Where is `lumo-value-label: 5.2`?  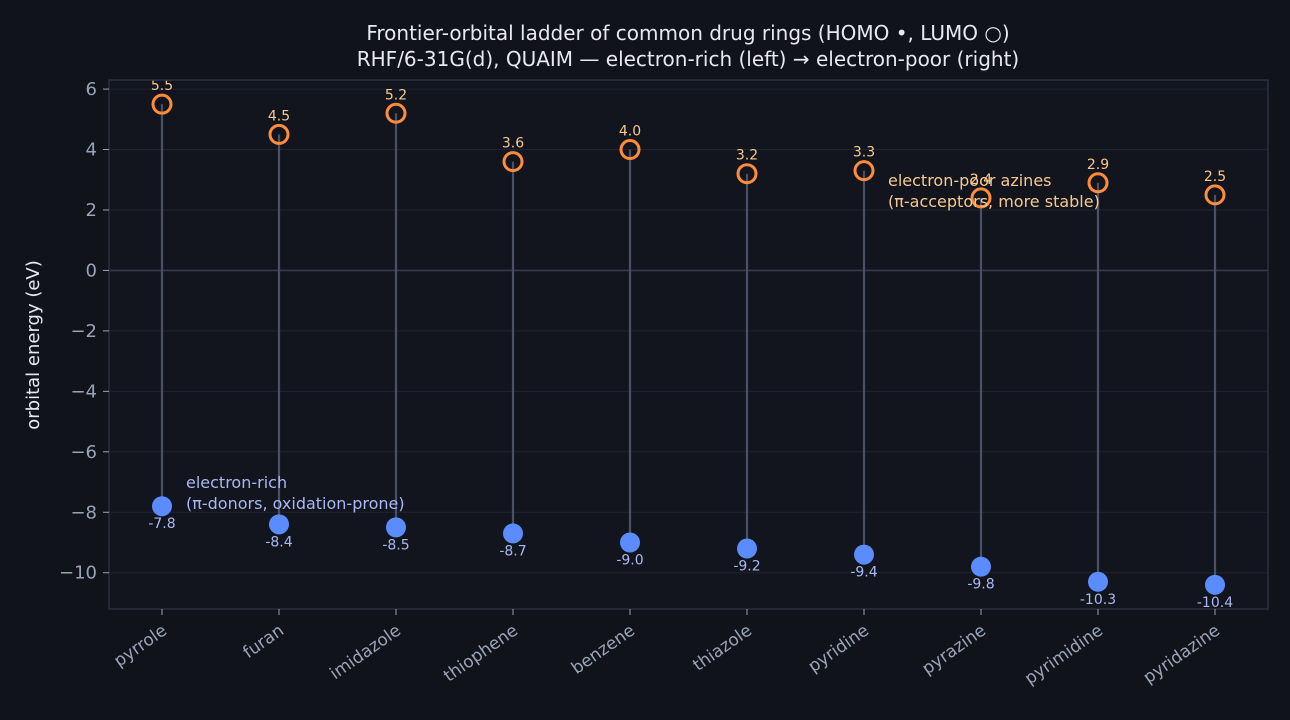
lumo-value-label: 5.2 is located at coordinates (396, 95).